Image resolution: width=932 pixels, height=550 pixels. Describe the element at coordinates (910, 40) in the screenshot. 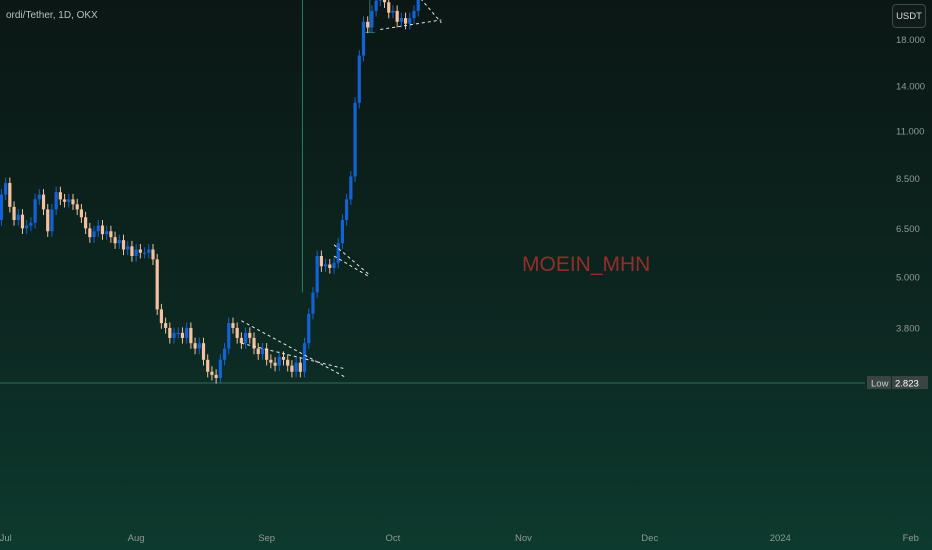

I see `y-tick-label: 18.000` at that location.